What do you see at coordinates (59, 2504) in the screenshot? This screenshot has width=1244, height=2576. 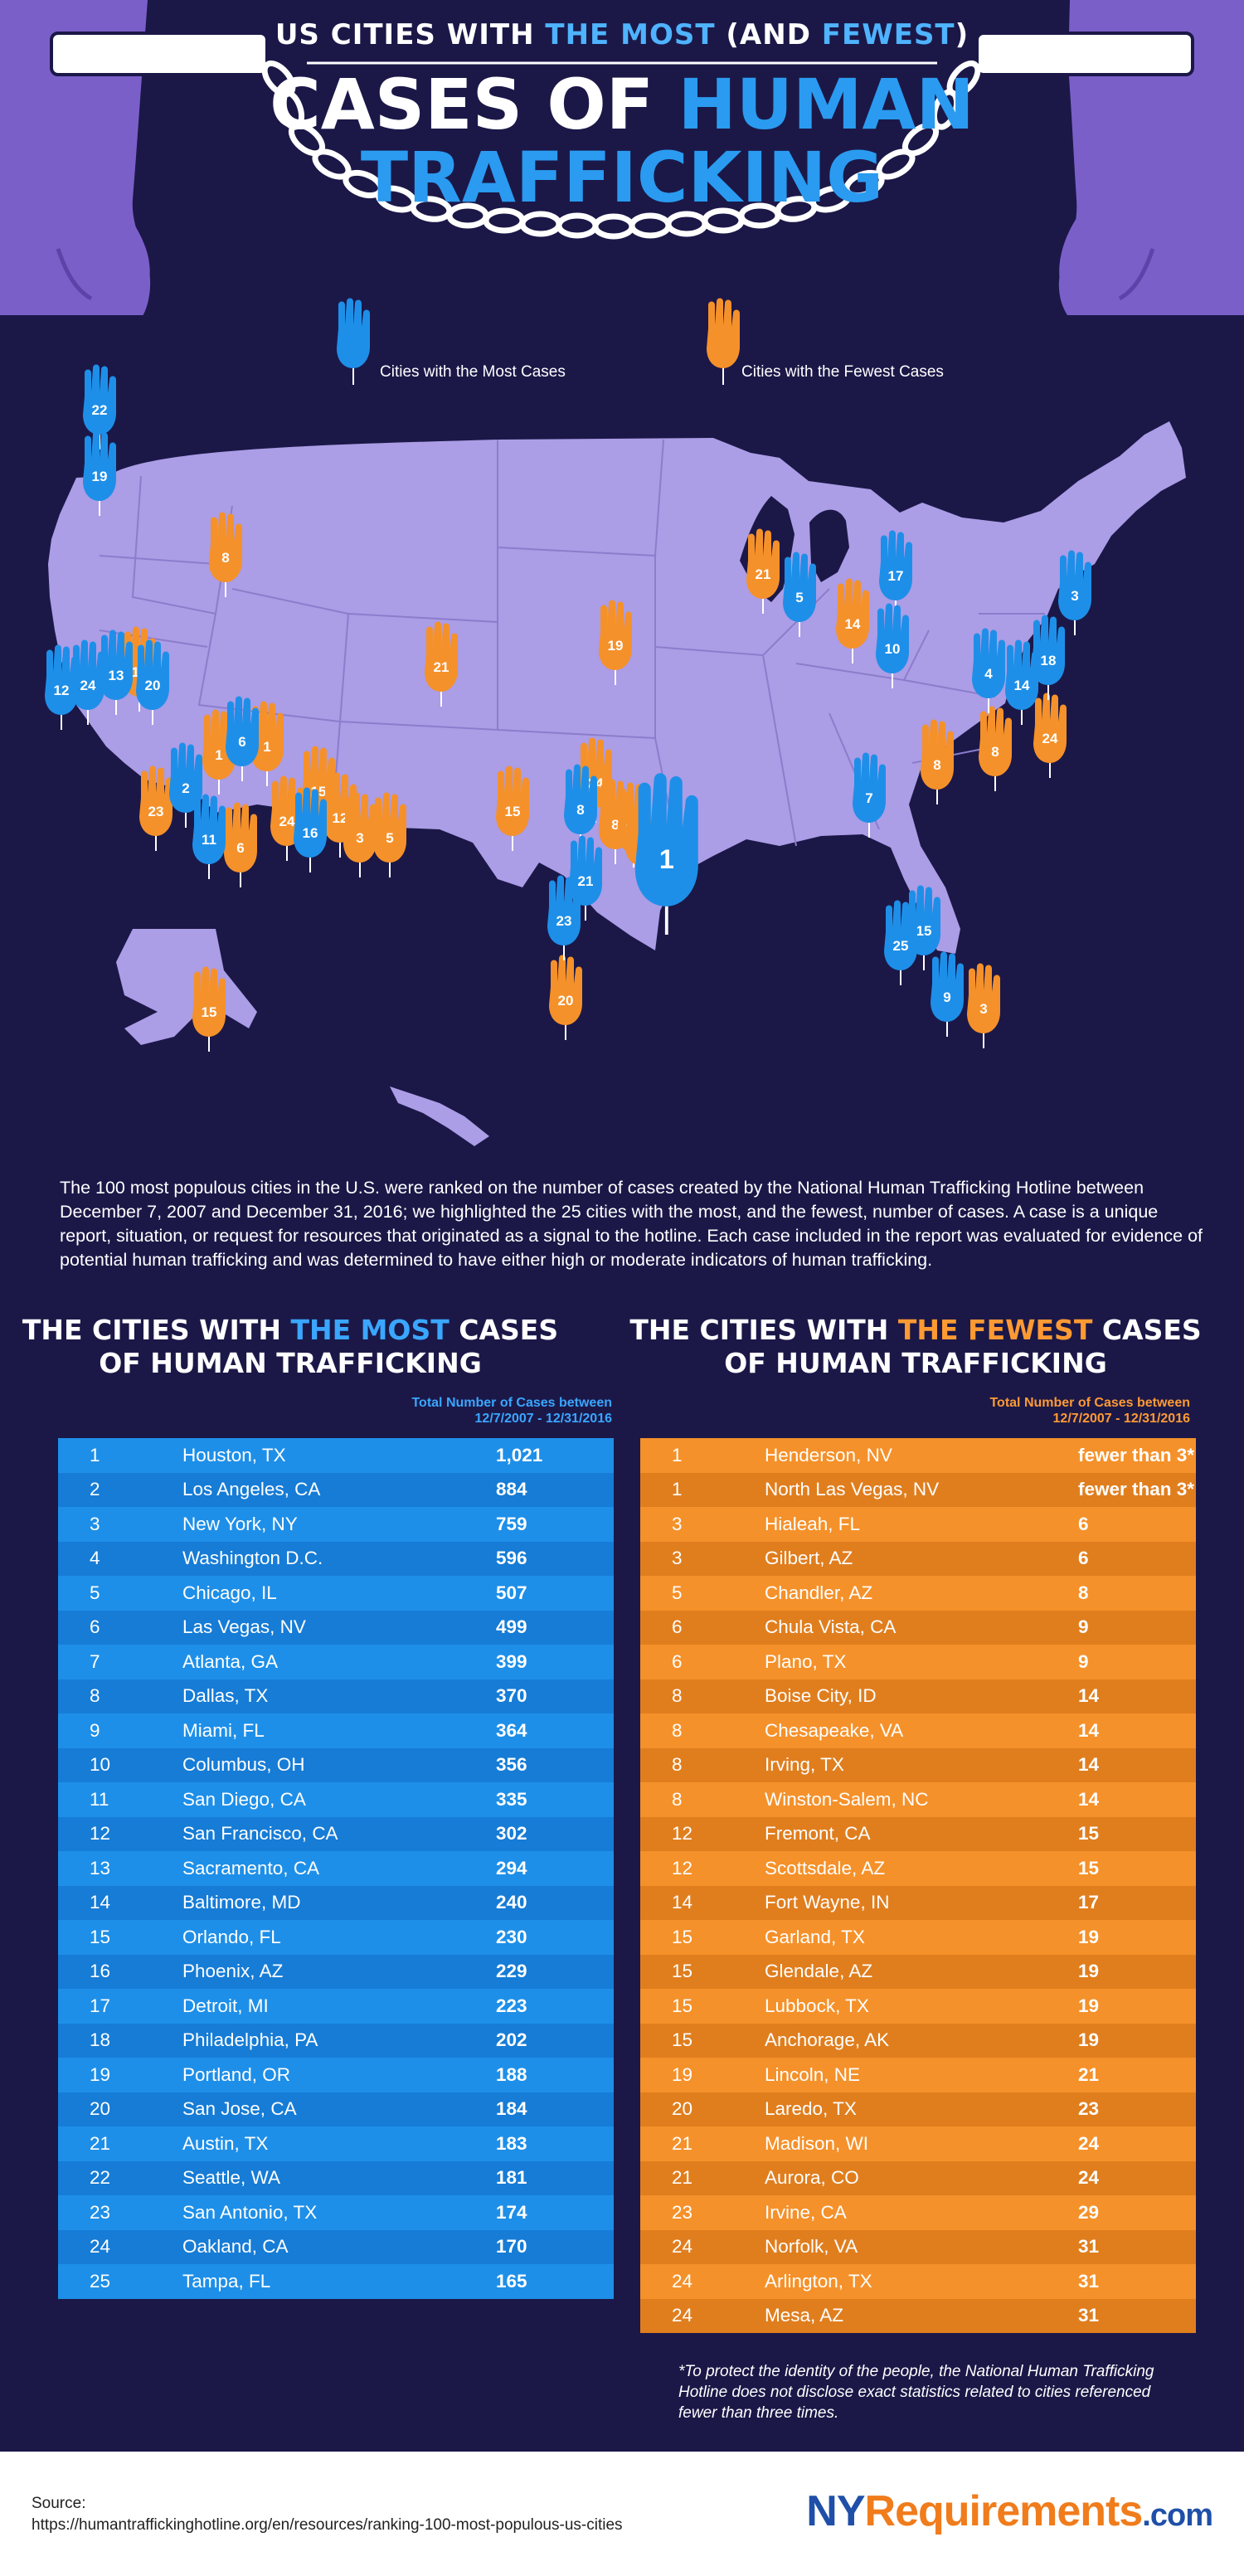 I see `source-label: Source:` at bounding box center [59, 2504].